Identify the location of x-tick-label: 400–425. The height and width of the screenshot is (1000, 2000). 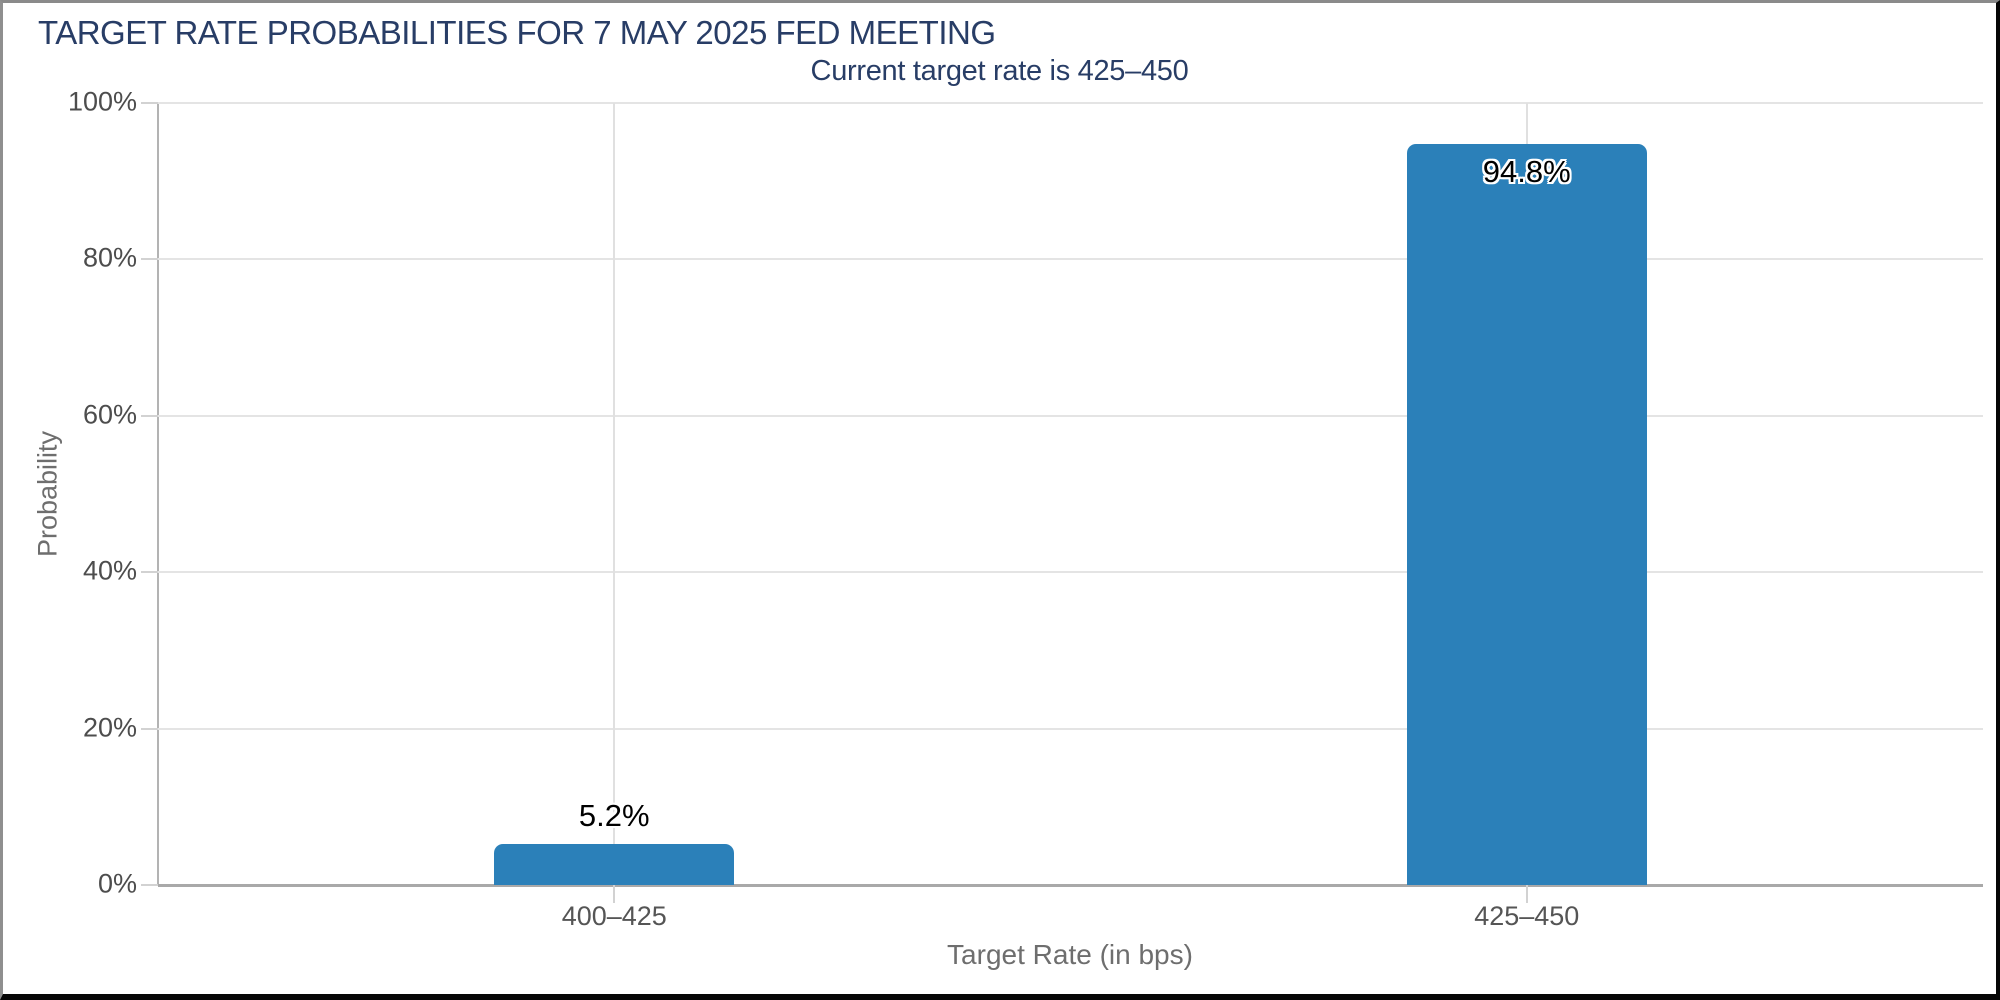
(614, 916).